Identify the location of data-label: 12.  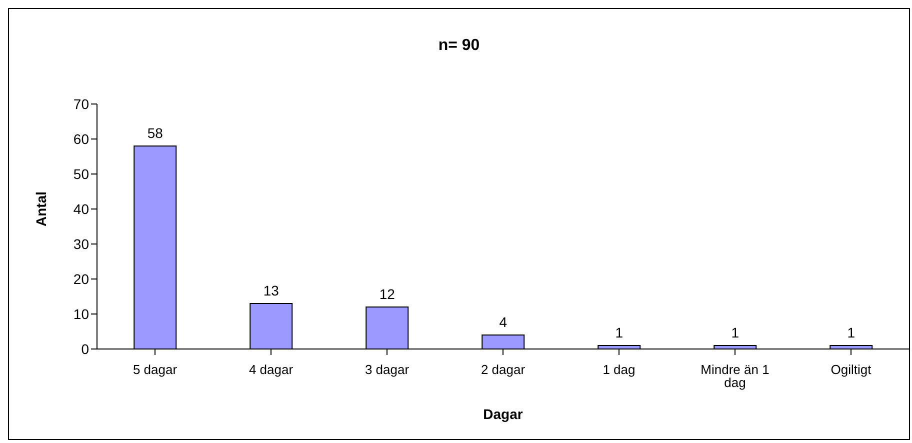
(387, 294).